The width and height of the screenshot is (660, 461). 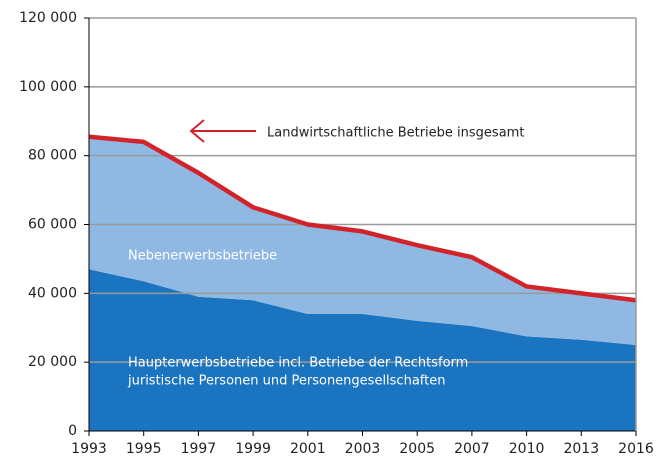 What do you see at coordinates (197, 131) in the screenshot?
I see `arrow-head` at bounding box center [197, 131].